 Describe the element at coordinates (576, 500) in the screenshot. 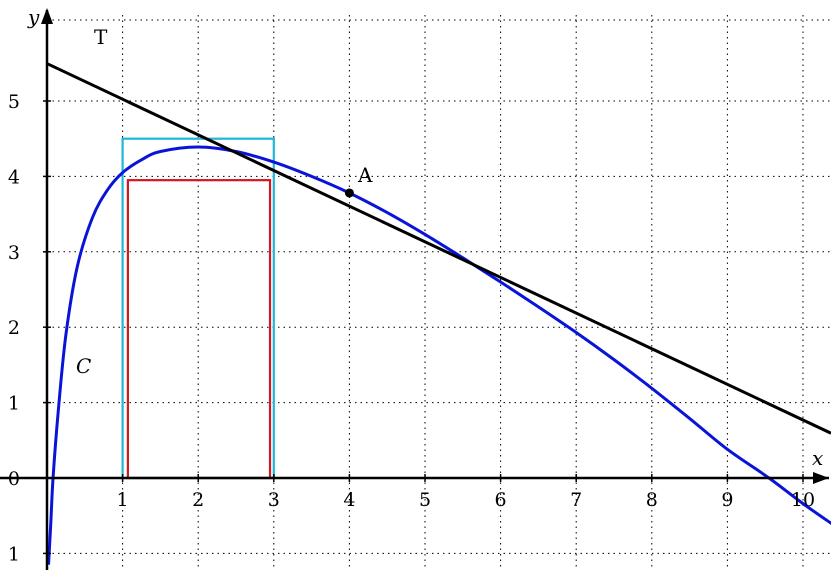

I see `x-tick-label-7: 7` at that location.